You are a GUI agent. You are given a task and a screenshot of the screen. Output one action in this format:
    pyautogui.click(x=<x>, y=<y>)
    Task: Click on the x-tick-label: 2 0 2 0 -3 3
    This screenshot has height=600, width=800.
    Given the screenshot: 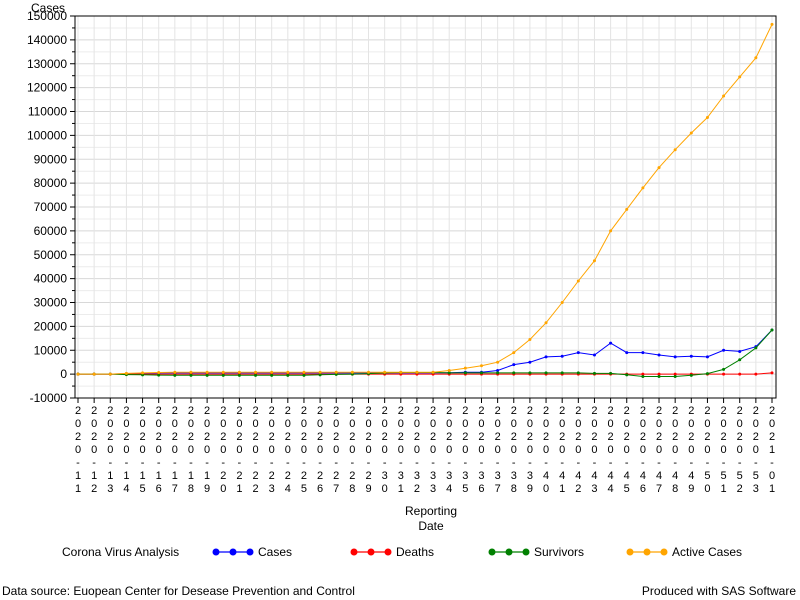 What is the action you would take?
    pyautogui.click(x=433, y=450)
    